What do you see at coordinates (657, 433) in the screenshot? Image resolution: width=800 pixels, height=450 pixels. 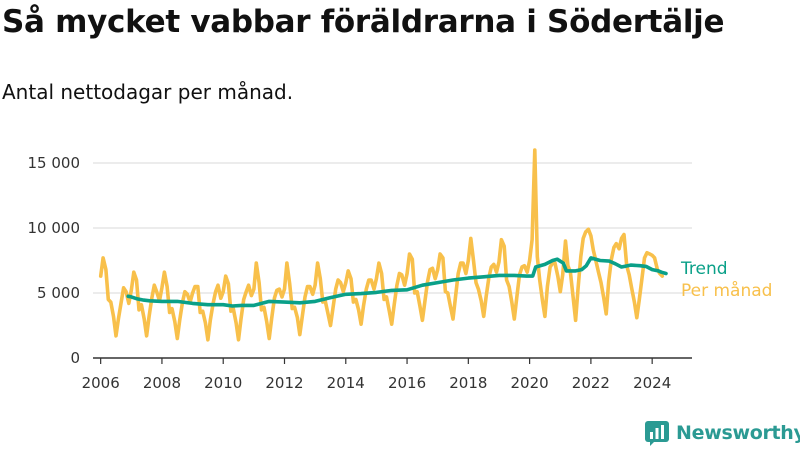 I see `newsworthy-logo-icon` at bounding box center [657, 433].